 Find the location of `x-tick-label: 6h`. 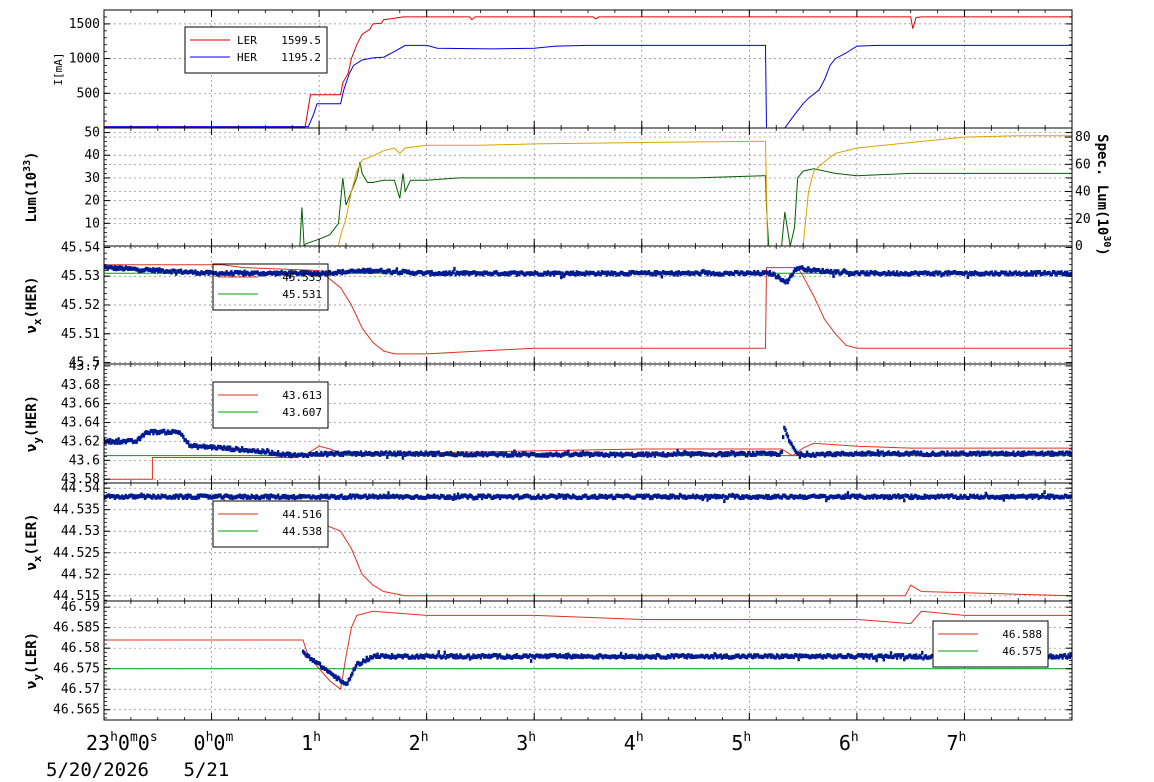

x-tick-label: 6h is located at coordinates (849, 742).